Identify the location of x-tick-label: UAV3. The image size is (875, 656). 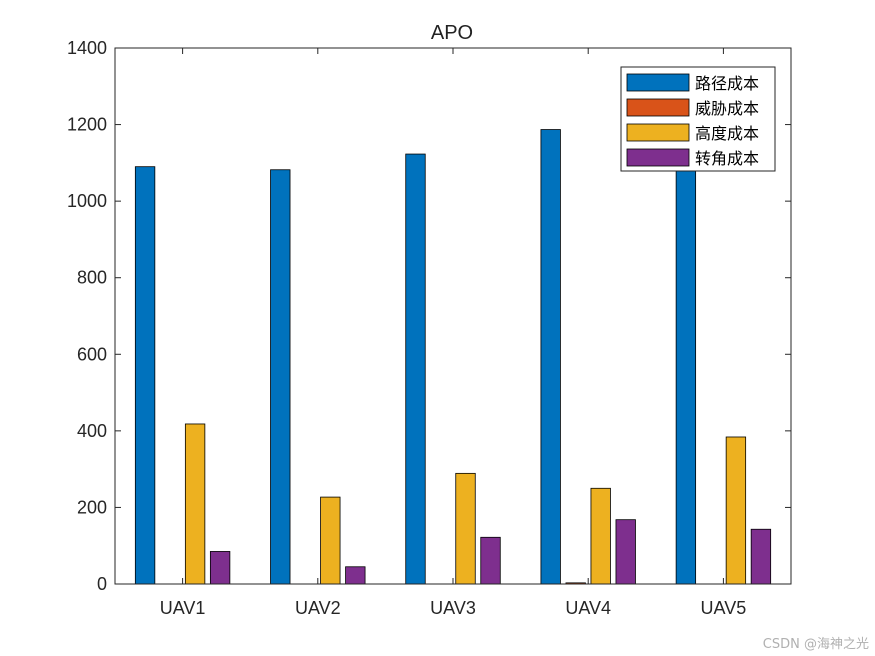
(453, 608).